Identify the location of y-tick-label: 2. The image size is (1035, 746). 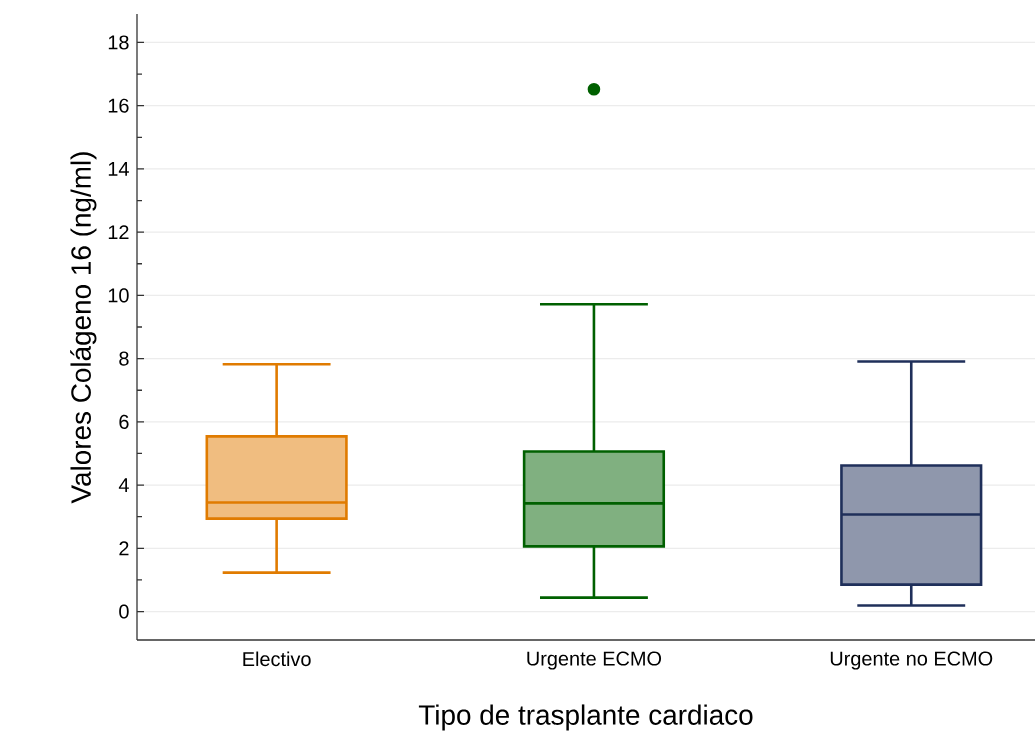
(124, 548).